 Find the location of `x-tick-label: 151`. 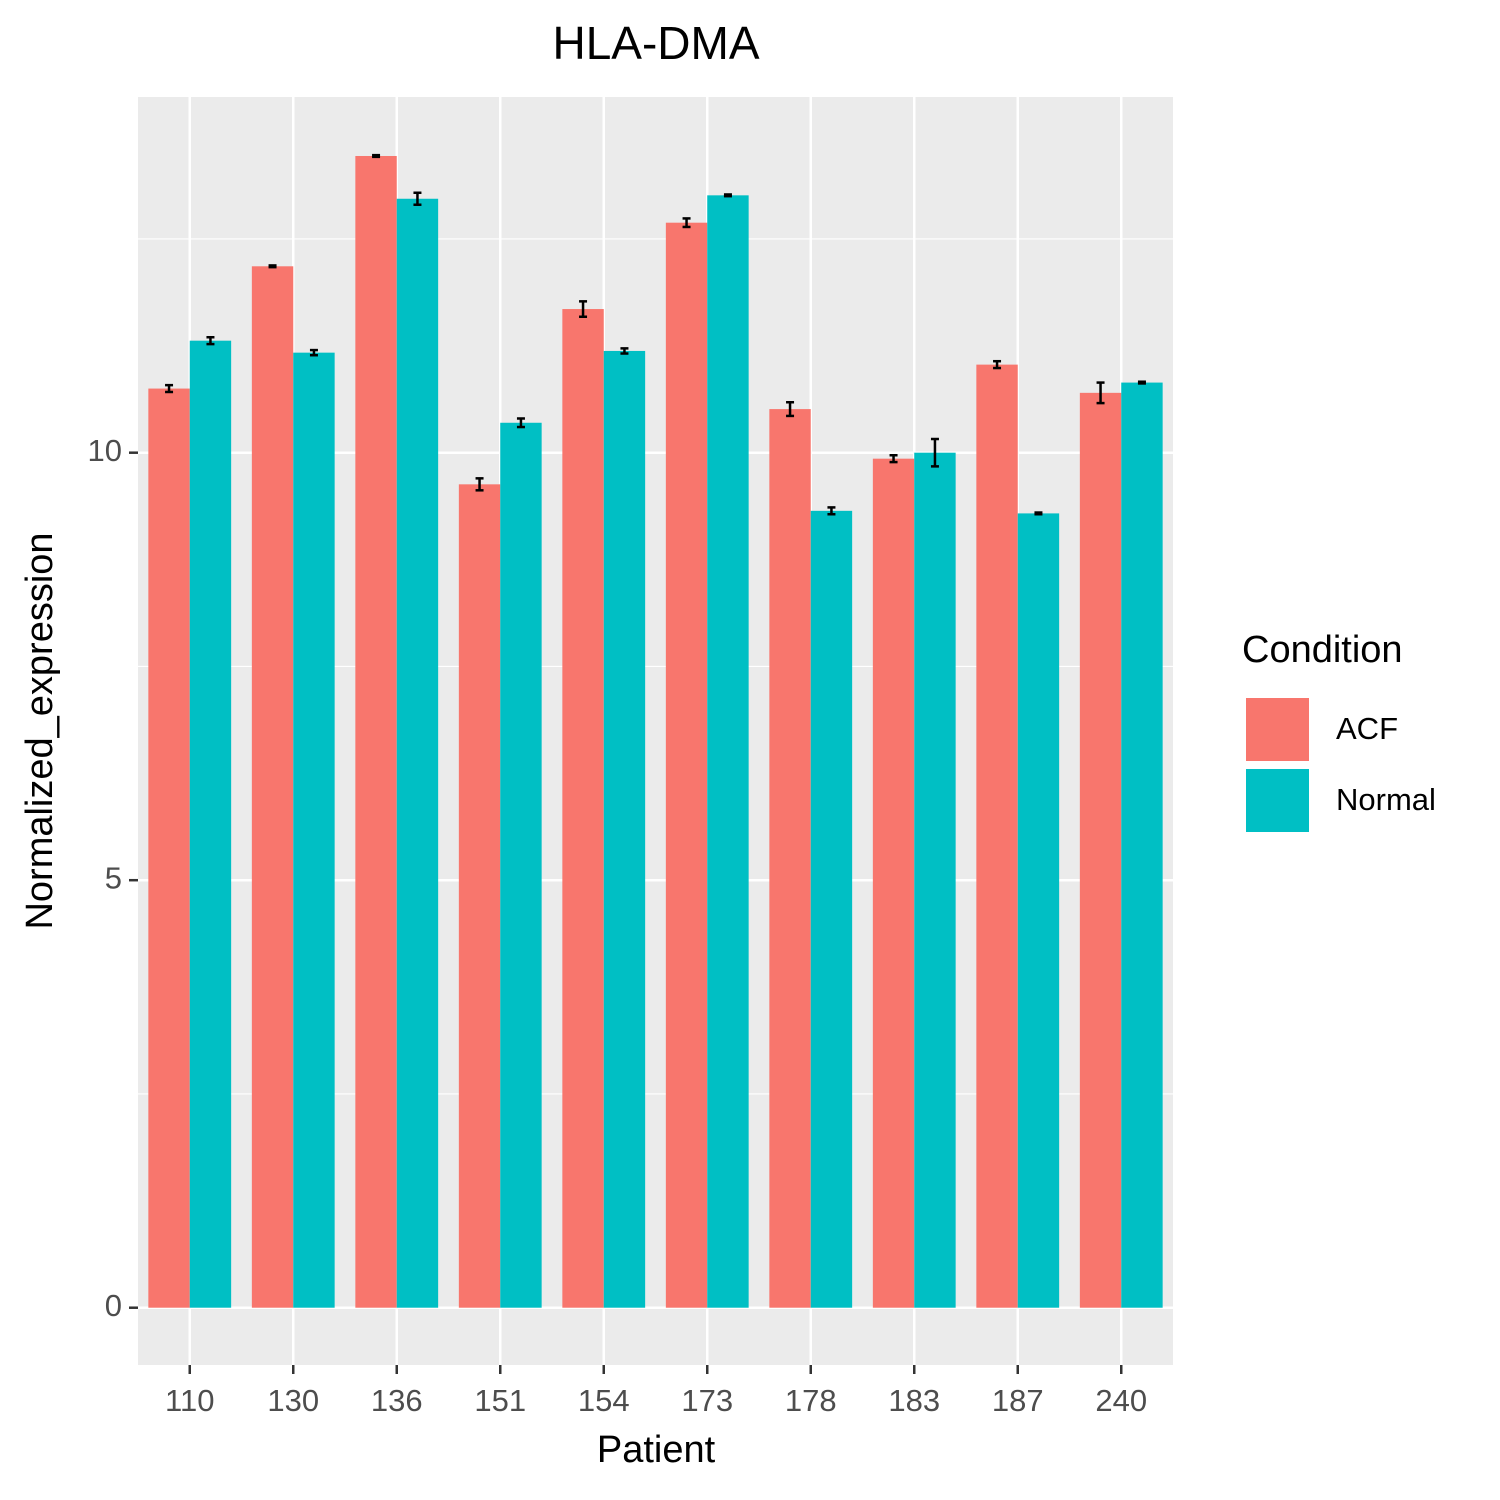

x-tick-label: 151 is located at coordinates (500, 1400).